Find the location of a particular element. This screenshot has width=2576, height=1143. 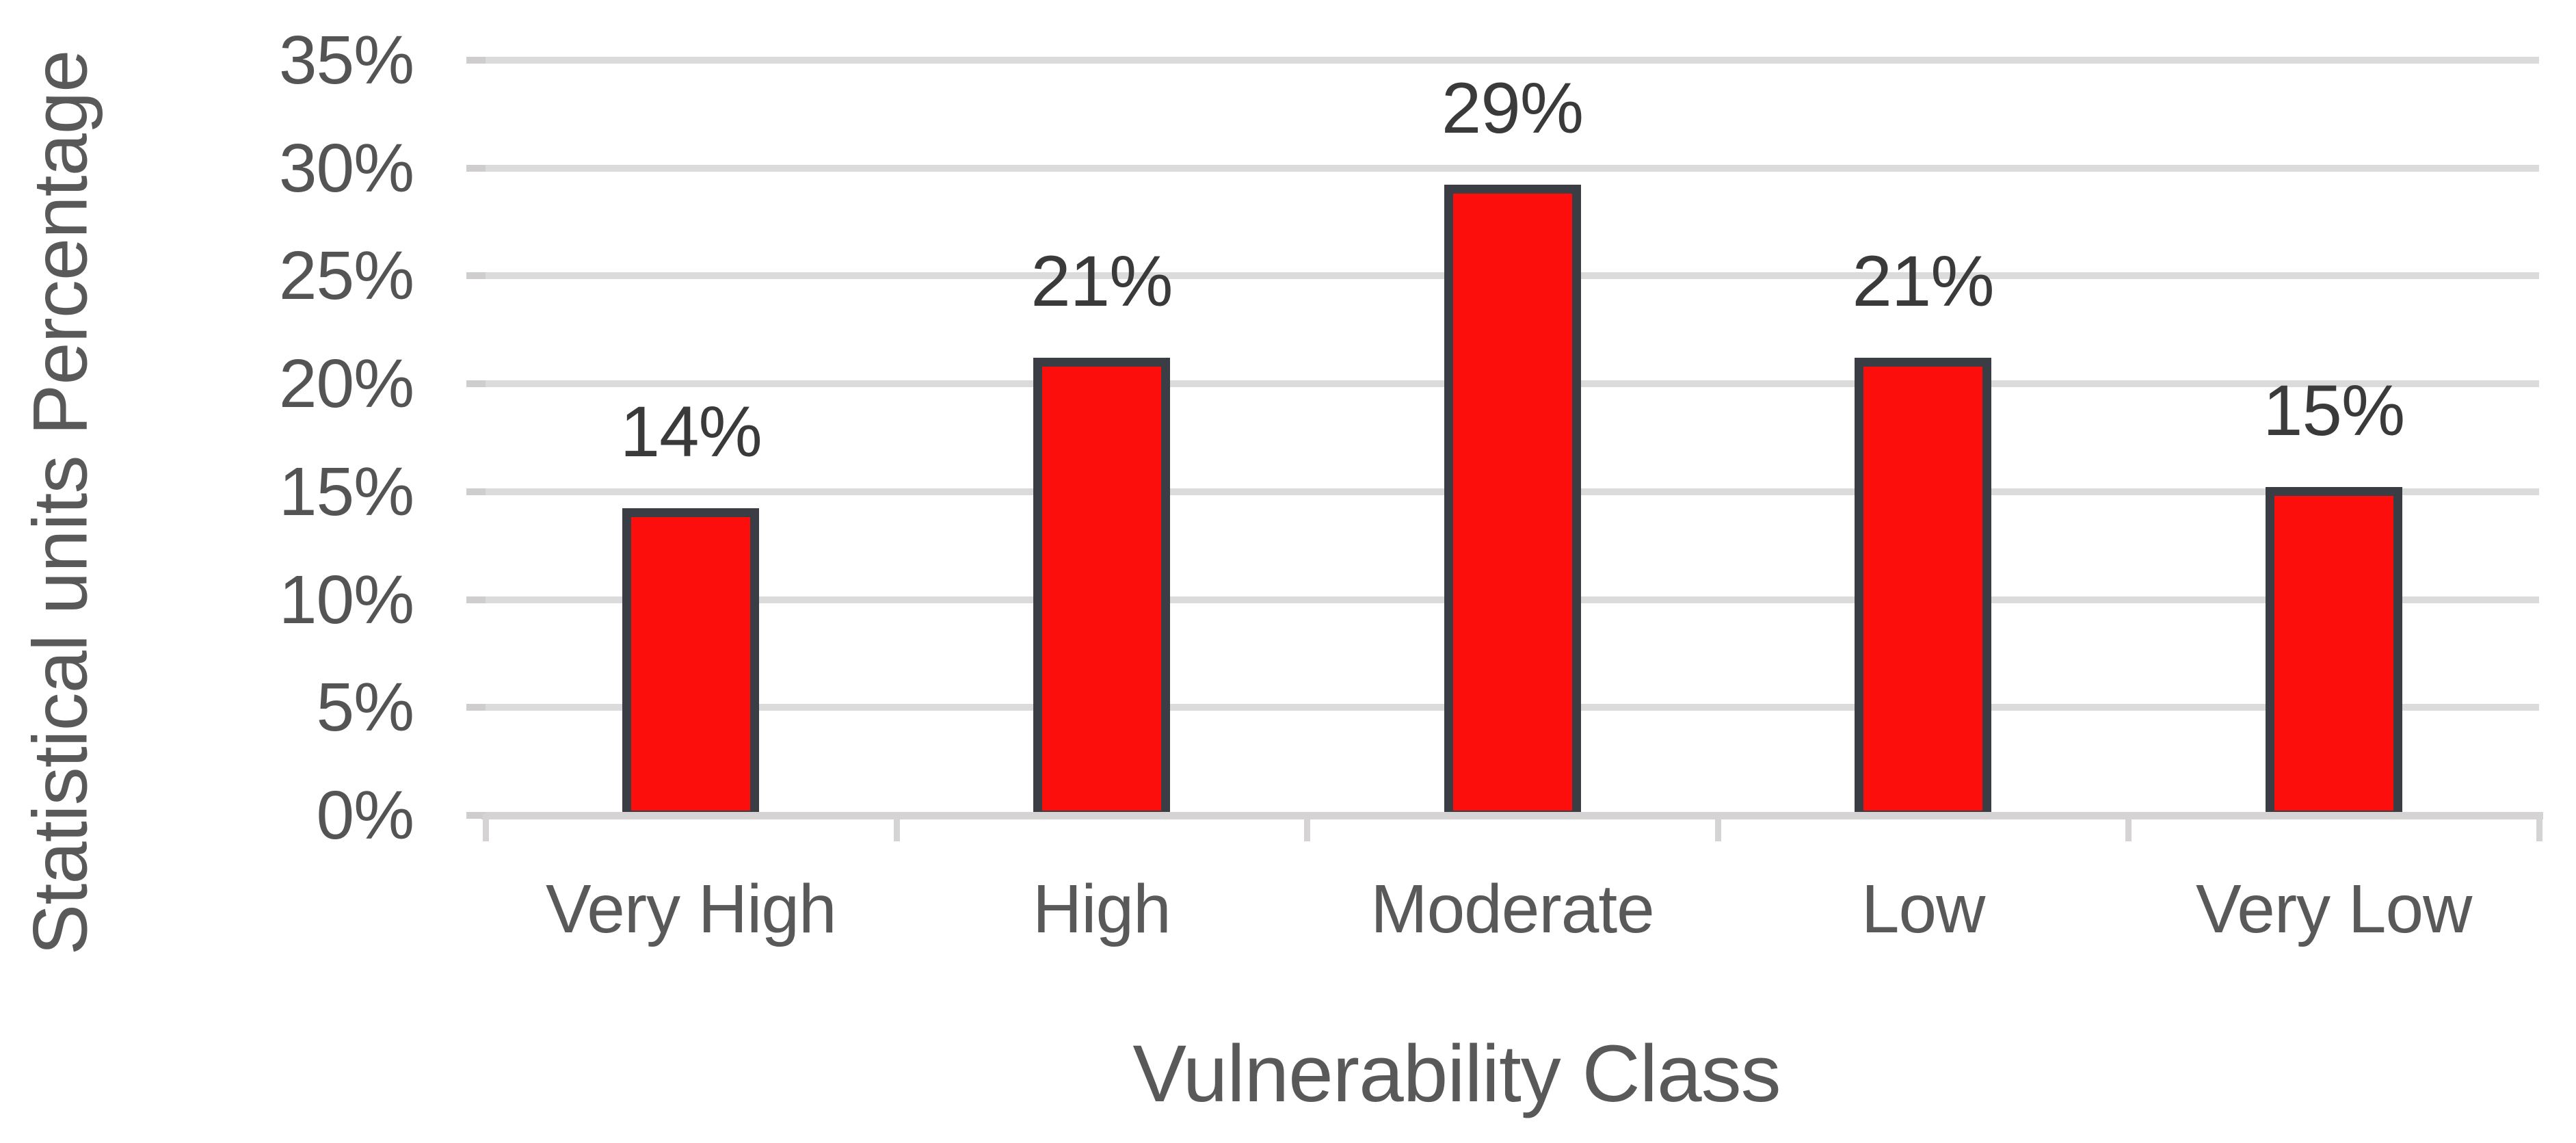

y-axis-tick-label: 15% is located at coordinates (346, 491).